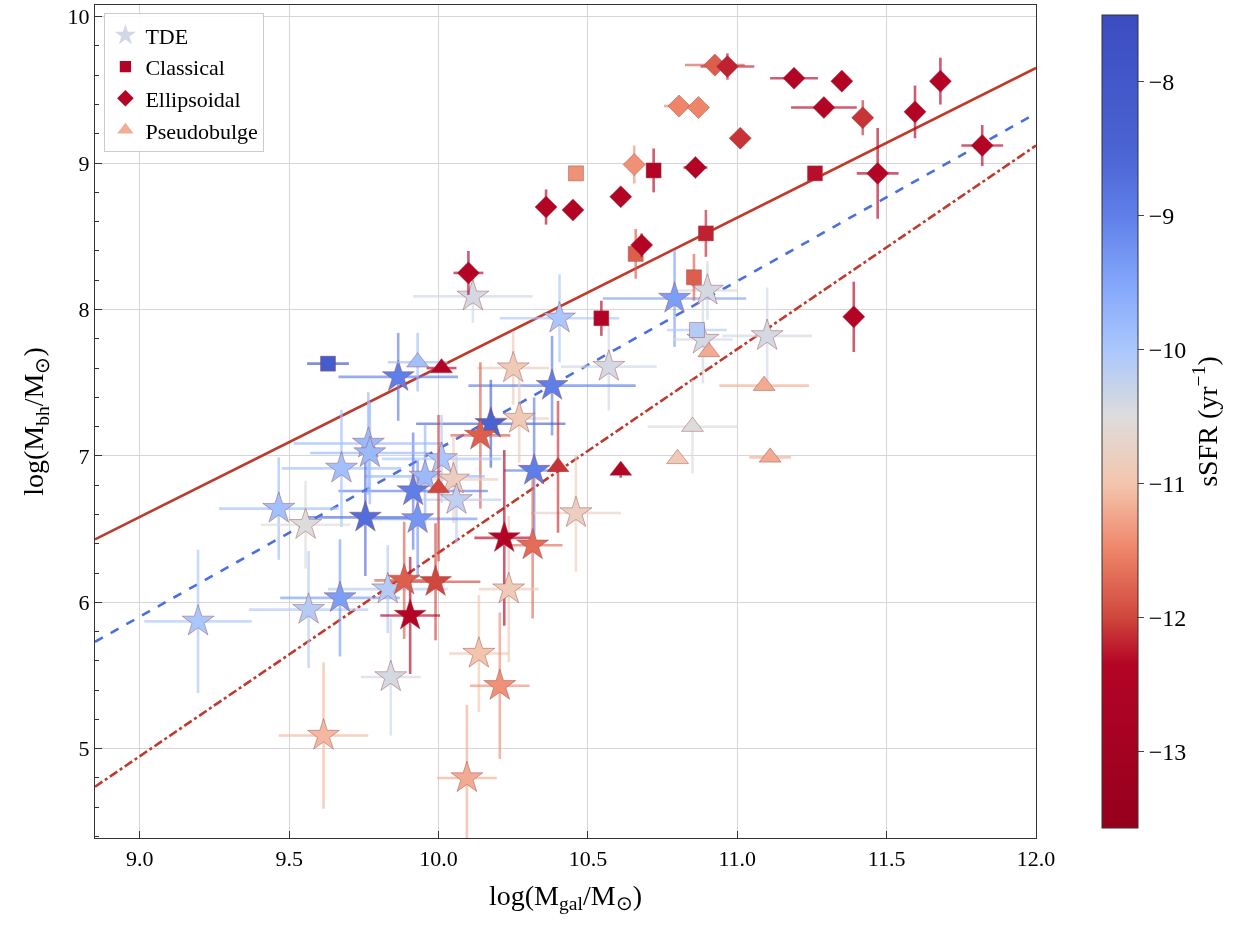 The width and height of the screenshot is (1258, 950). What do you see at coordinates (1167, 484) in the screenshot?
I see `color-bar-label: −11` at bounding box center [1167, 484].